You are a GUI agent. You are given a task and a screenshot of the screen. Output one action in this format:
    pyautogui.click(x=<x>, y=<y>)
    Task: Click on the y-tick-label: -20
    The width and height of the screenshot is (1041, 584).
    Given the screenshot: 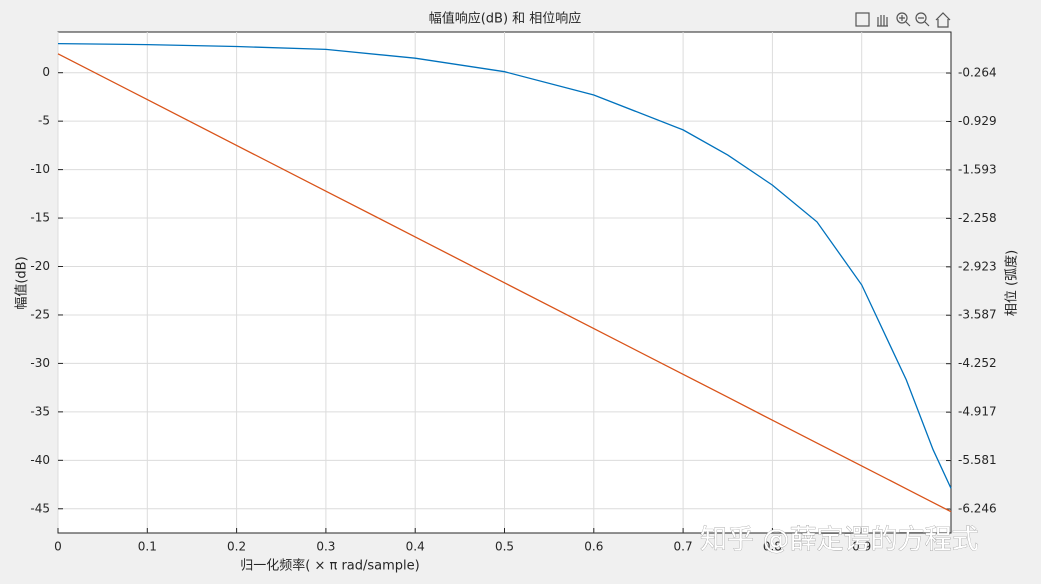 What is the action you would take?
    pyautogui.click(x=40, y=266)
    